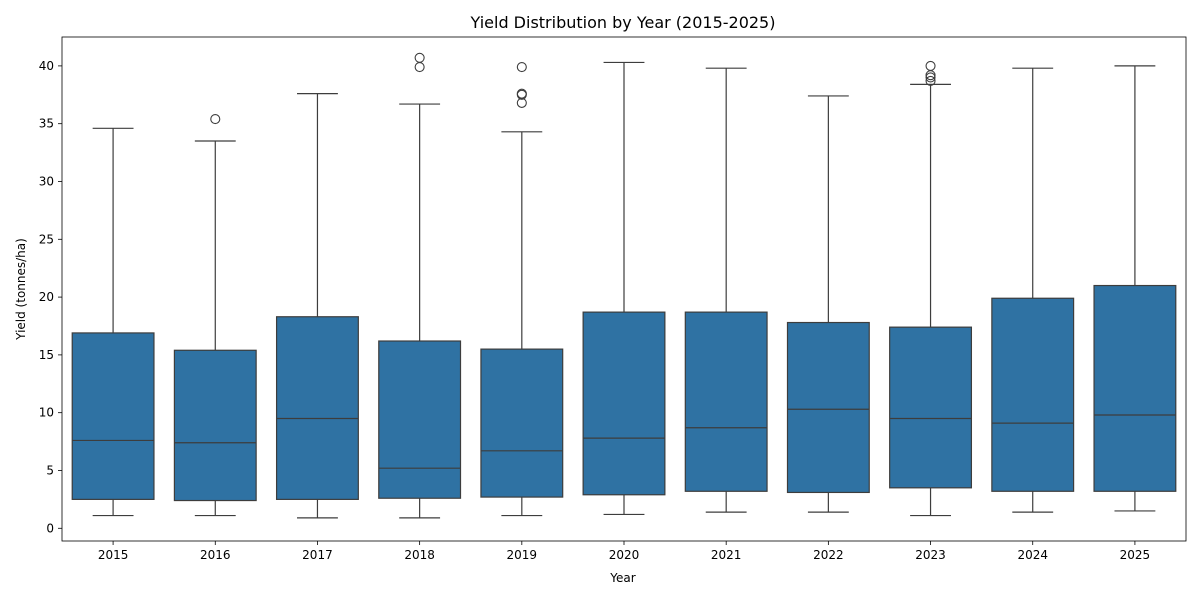  I want to click on y-tick-label: 0, so click(50, 528).